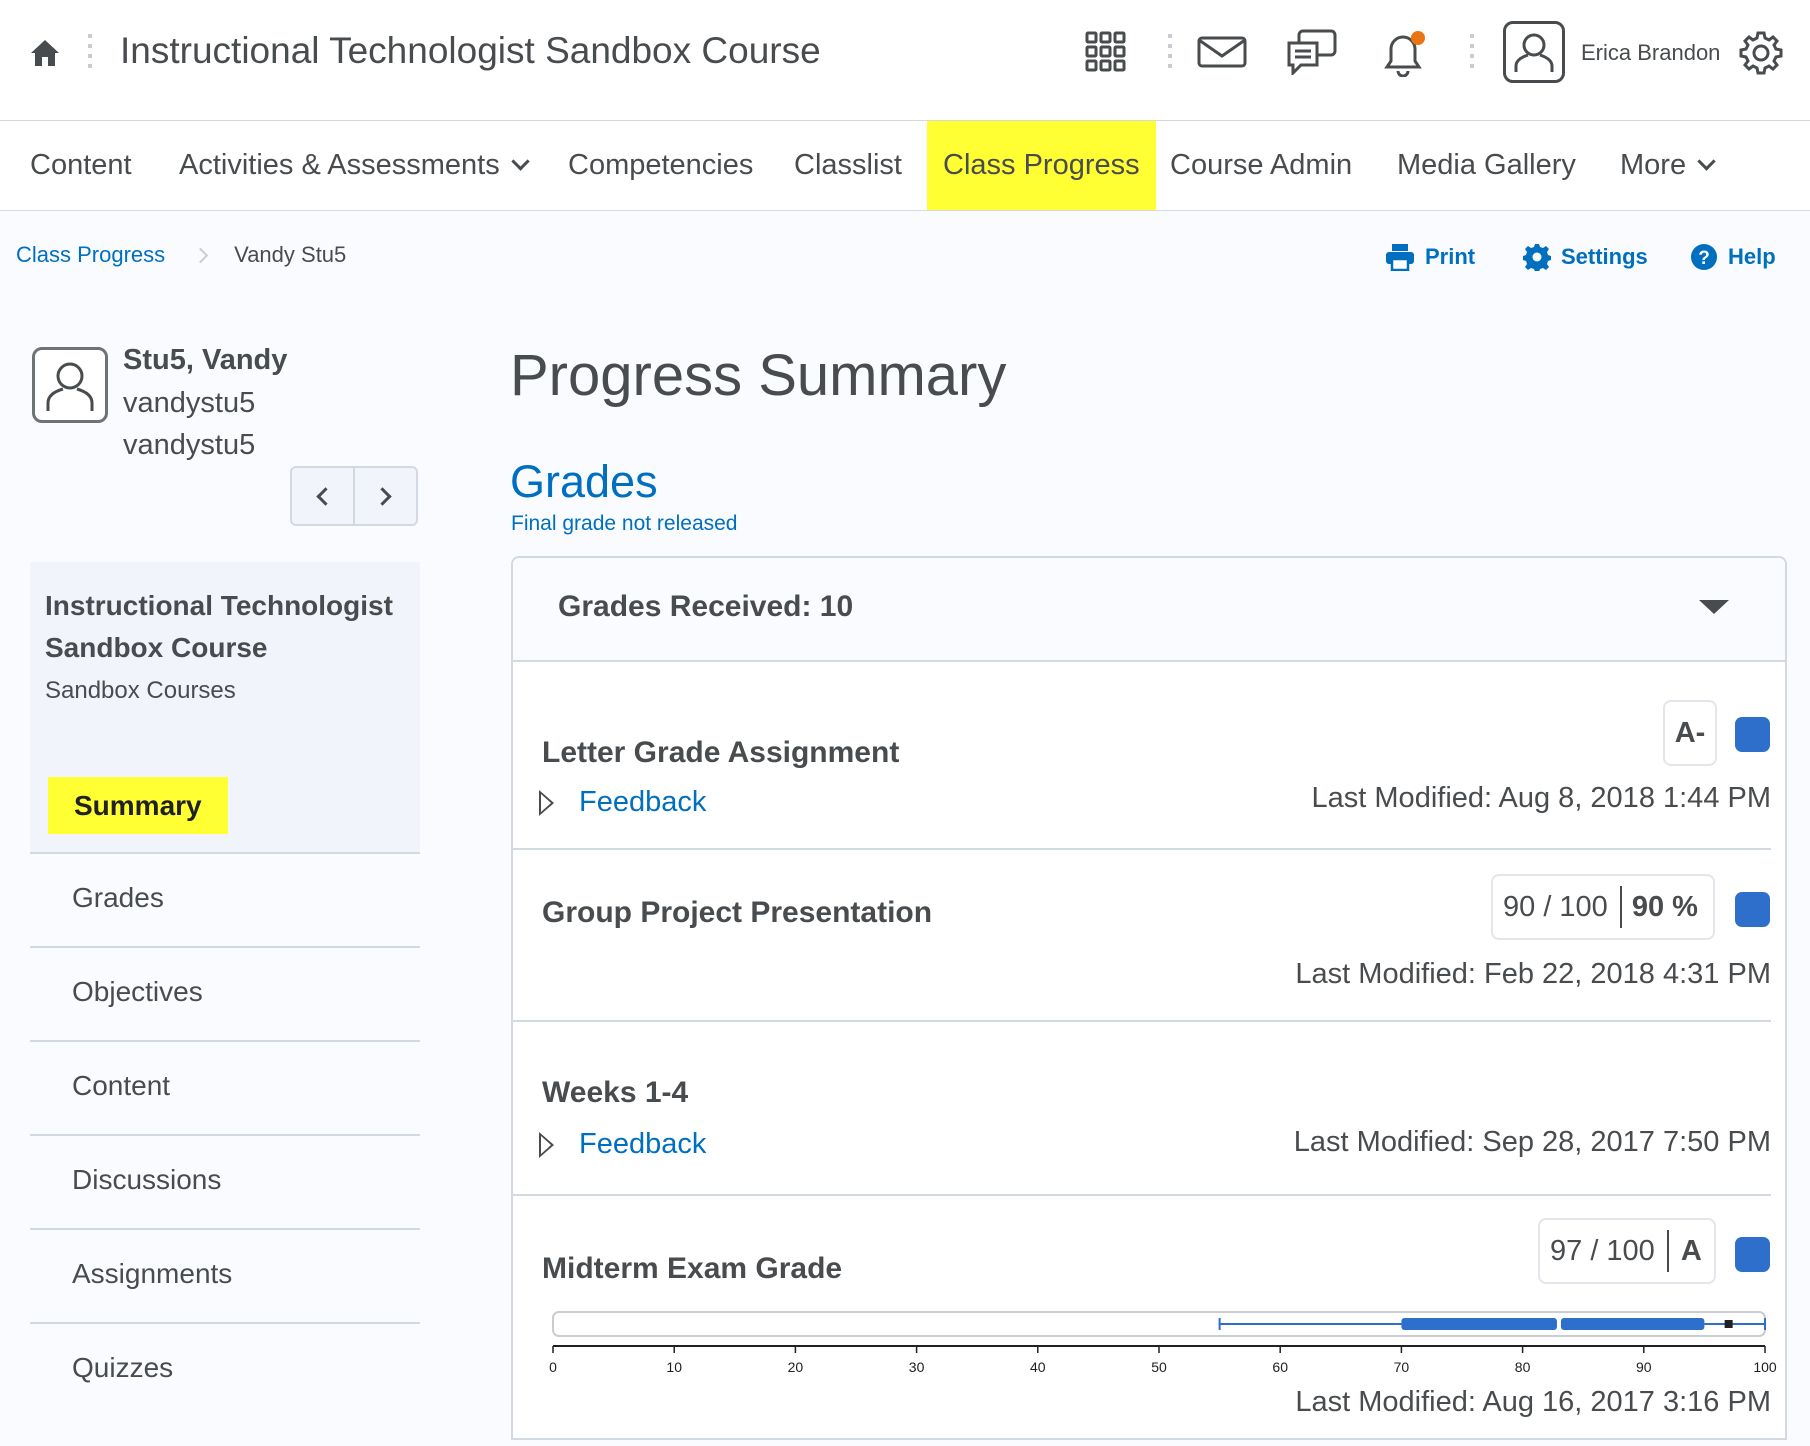 The height and width of the screenshot is (1446, 1810). Describe the element at coordinates (848, 165) in the screenshot. I see `nav-classlist: Classlist` at that location.